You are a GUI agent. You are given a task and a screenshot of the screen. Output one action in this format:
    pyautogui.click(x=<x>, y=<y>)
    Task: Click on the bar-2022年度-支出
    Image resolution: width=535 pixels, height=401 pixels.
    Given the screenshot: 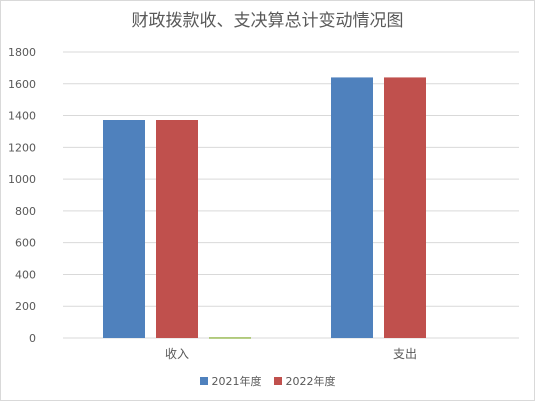 What is the action you would take?
    pyautogui.click(x=405, y=207)
    